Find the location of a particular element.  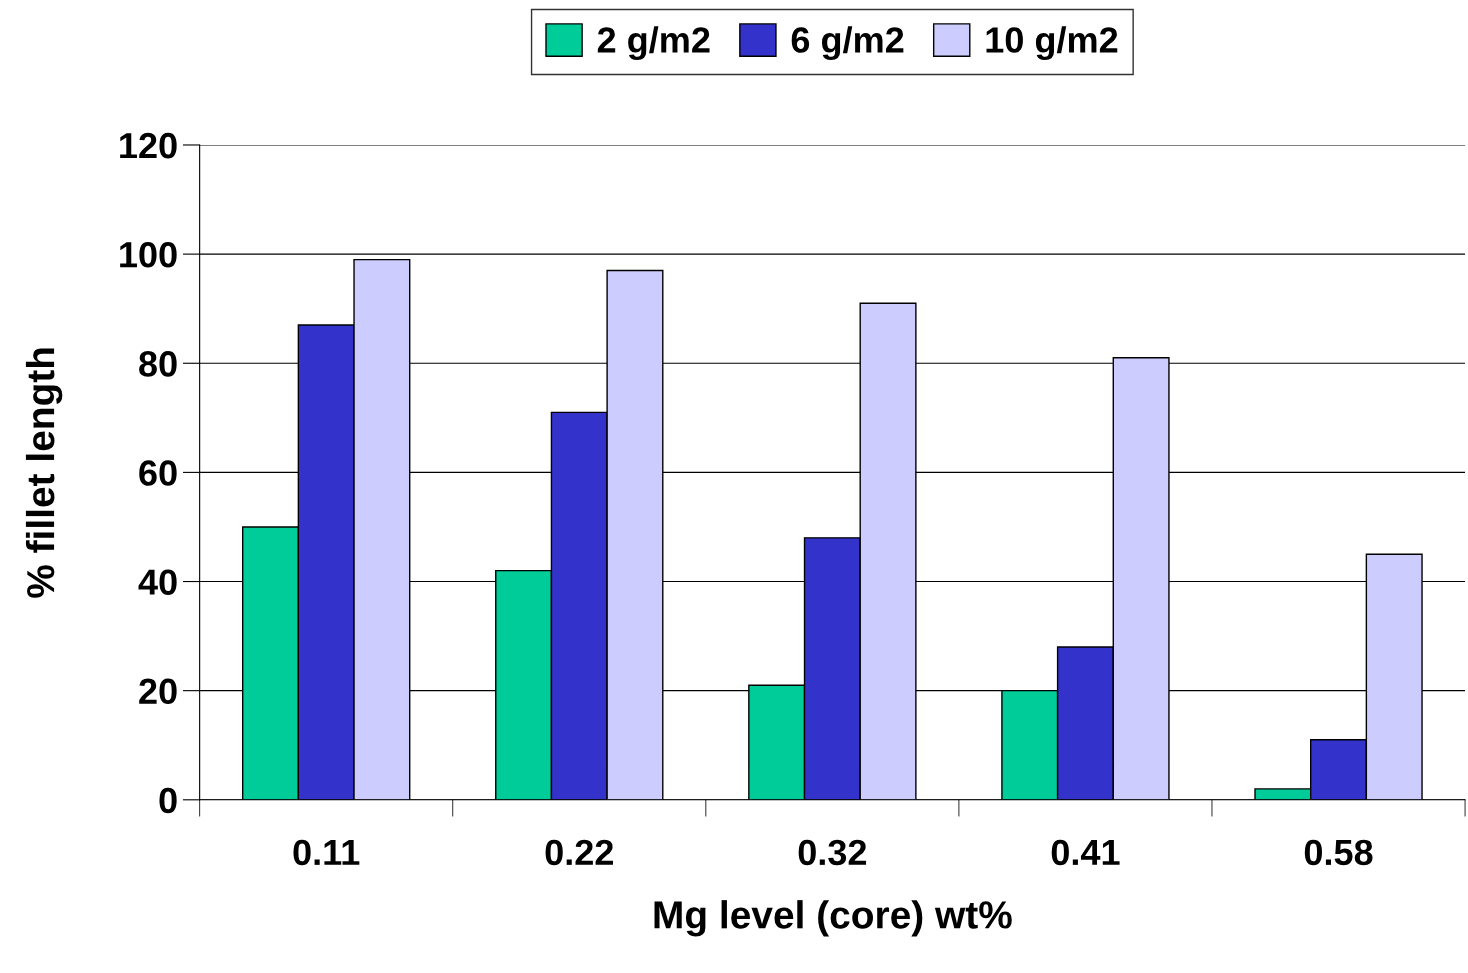

y-axis-title: % fillet length is located at coordinates (44, 473).